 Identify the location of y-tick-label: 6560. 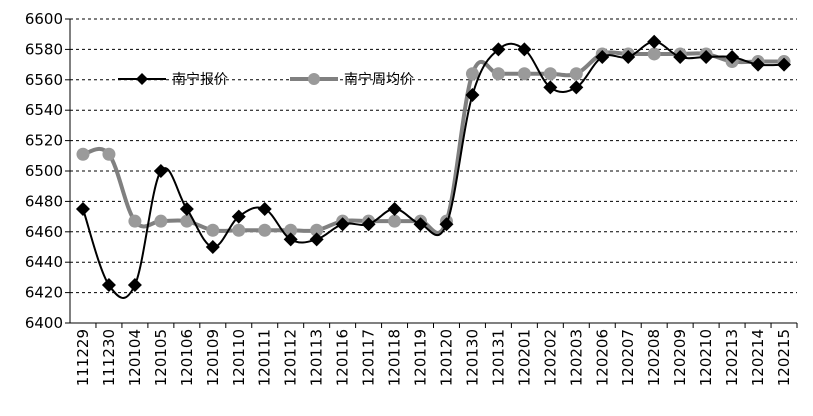
(44, 80).